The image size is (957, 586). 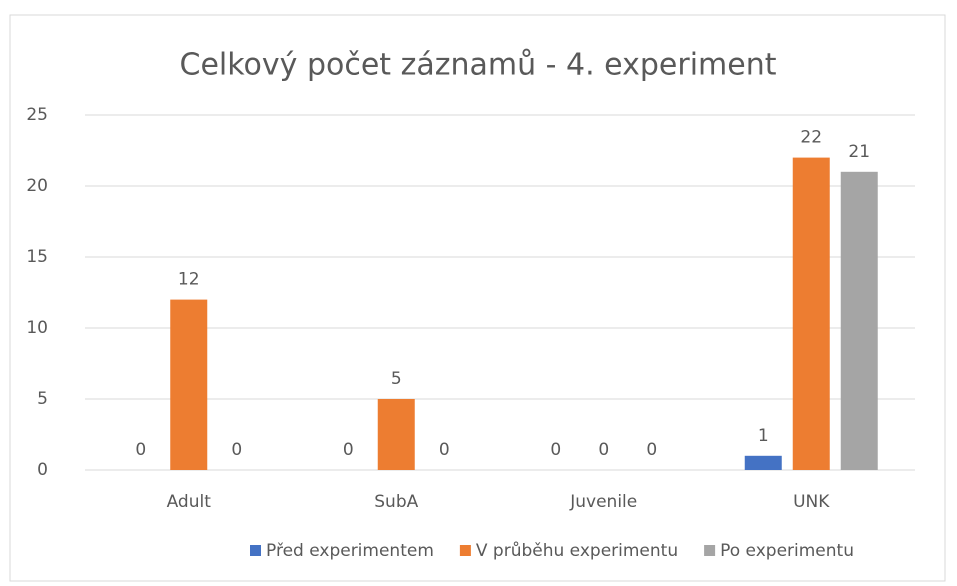 What do you see at coordinates (603, 502) in the screenshot?
I see `x-tick-label: Juvenile` at bounding box center [603, 502].